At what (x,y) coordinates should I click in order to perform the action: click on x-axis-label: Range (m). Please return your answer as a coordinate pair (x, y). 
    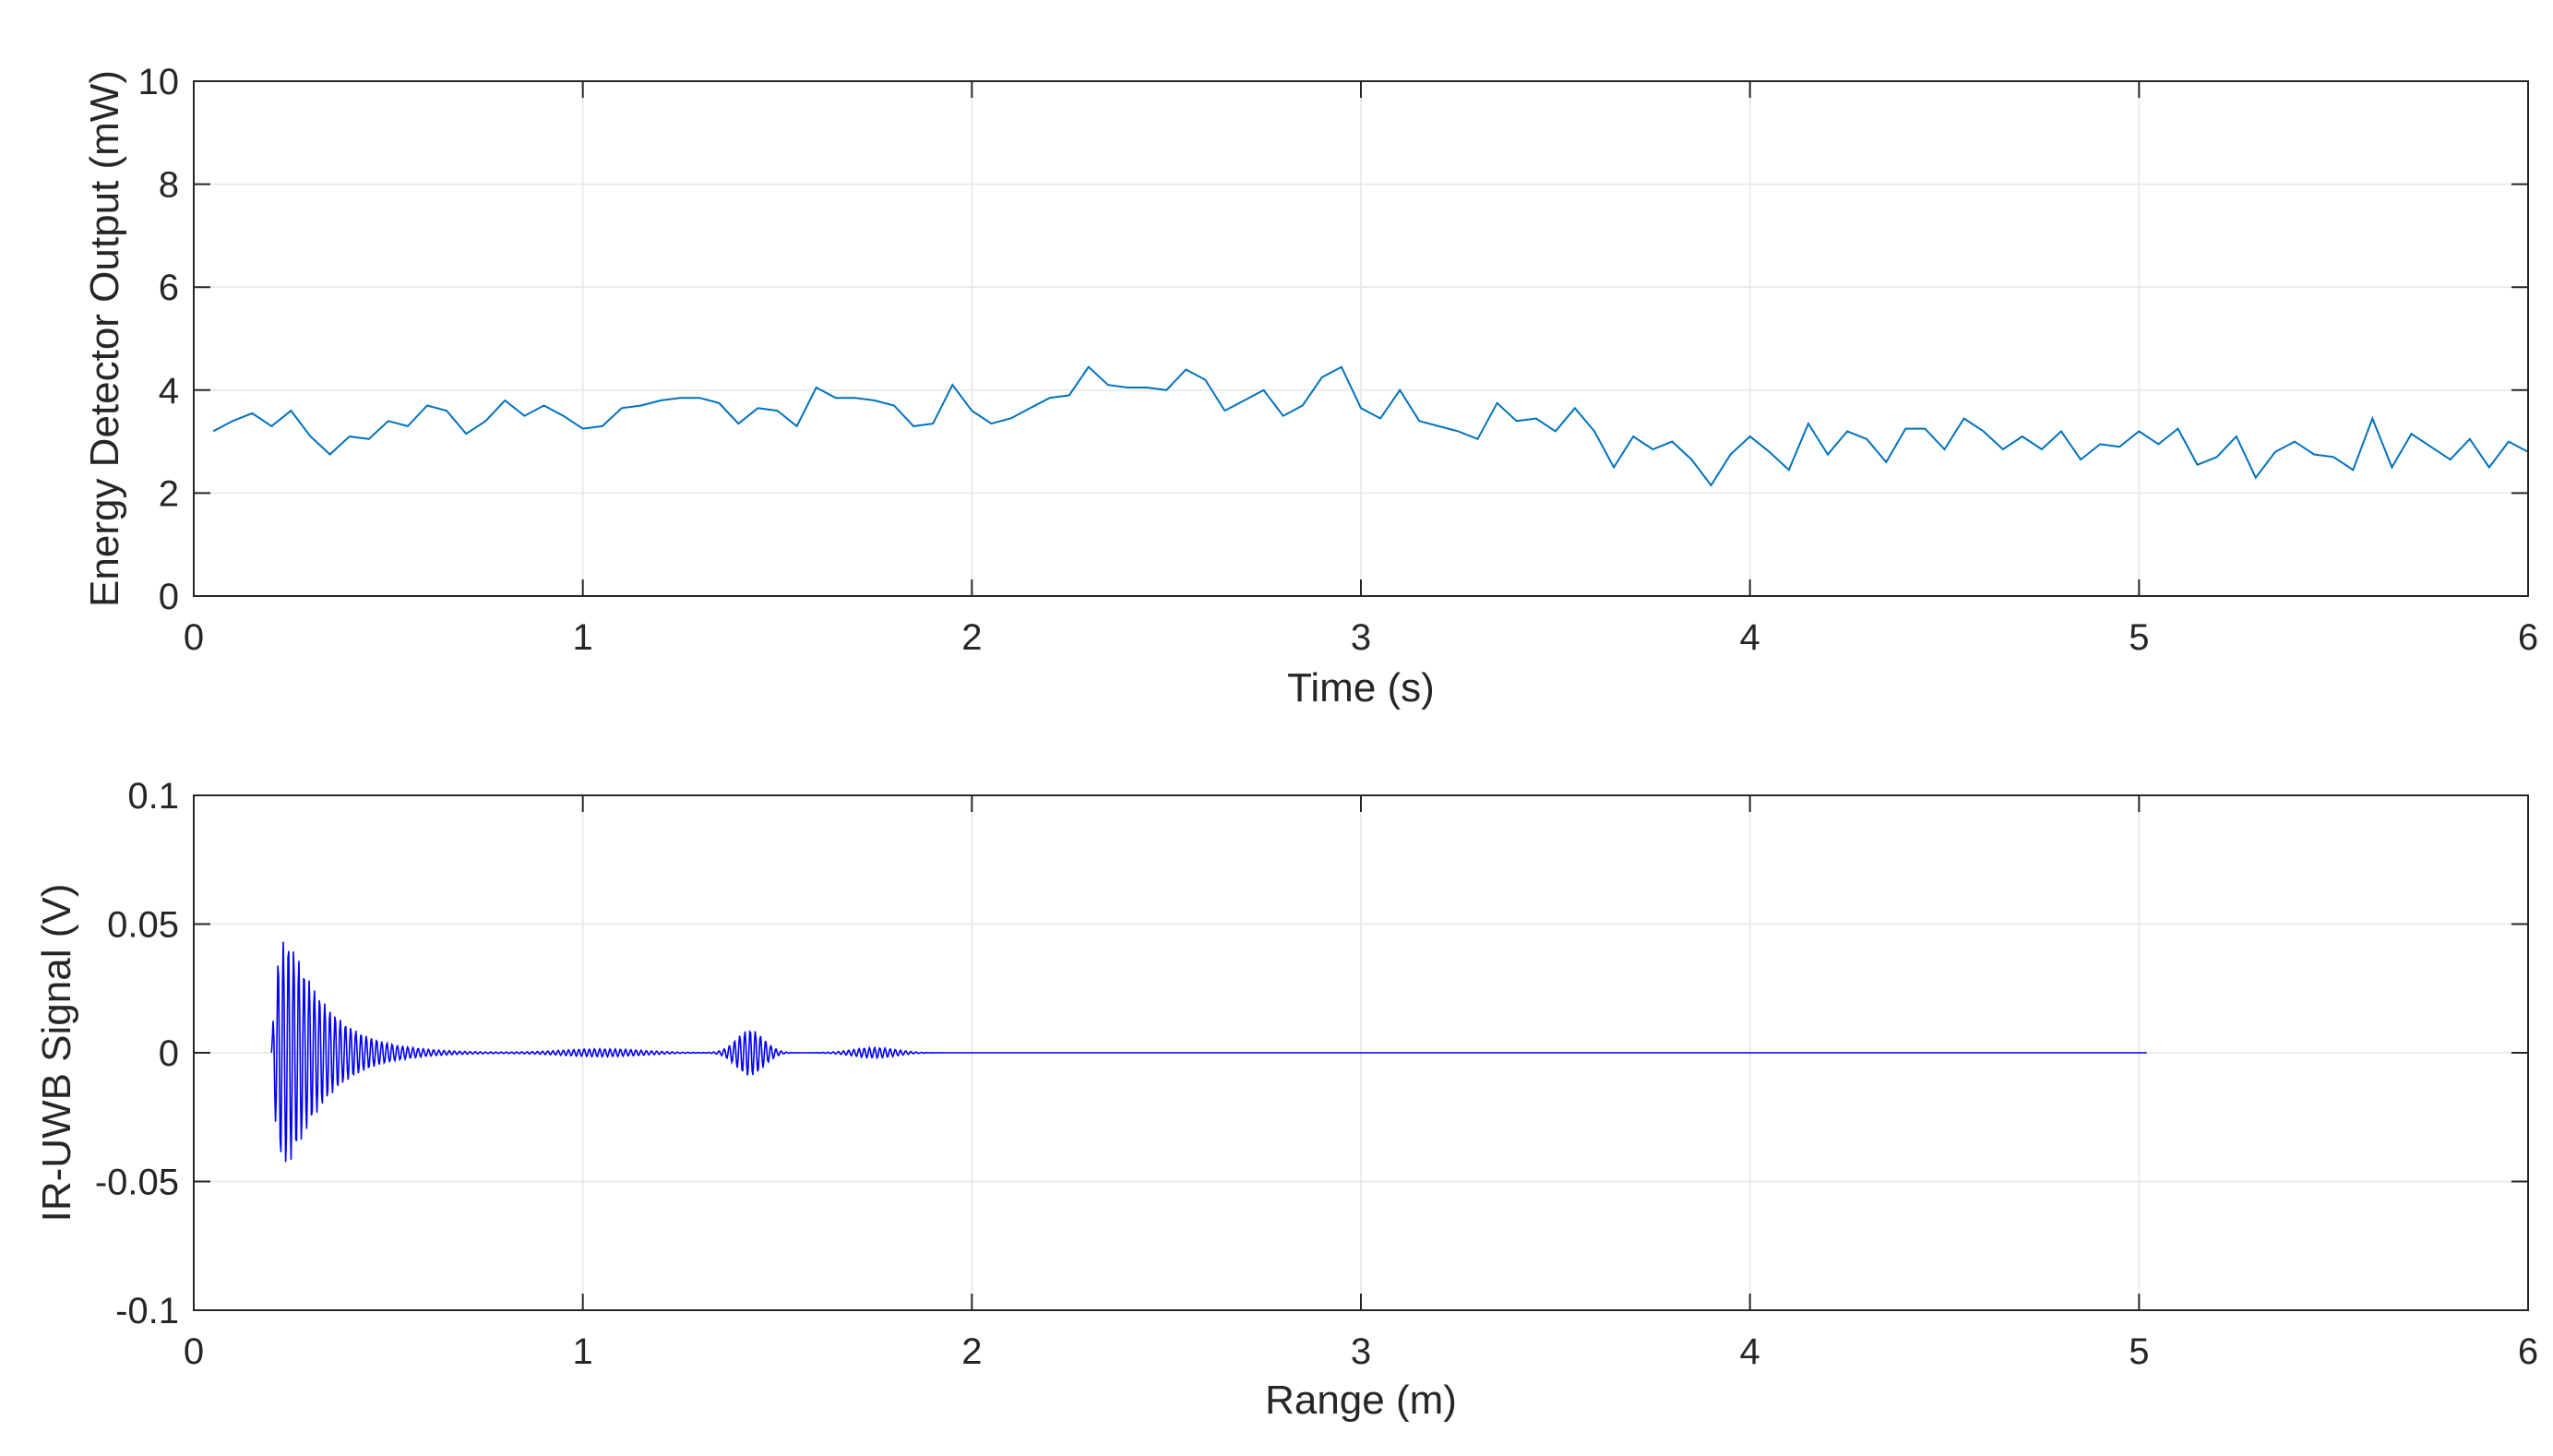
    Looking at the image, I should click on (1361, 1400).